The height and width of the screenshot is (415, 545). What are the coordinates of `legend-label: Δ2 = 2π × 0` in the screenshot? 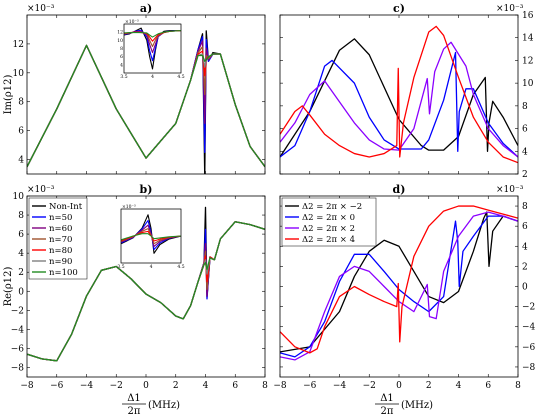 It's located at (328, 218).